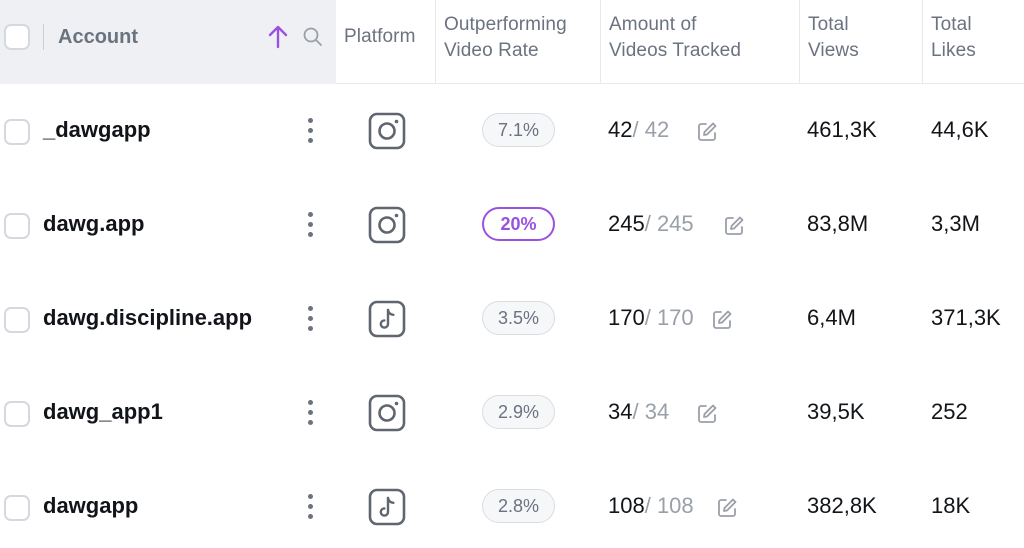  Describe the element at coordinates (831, 317) in the screenshot. I see `total-views: 6,4M` at that location.